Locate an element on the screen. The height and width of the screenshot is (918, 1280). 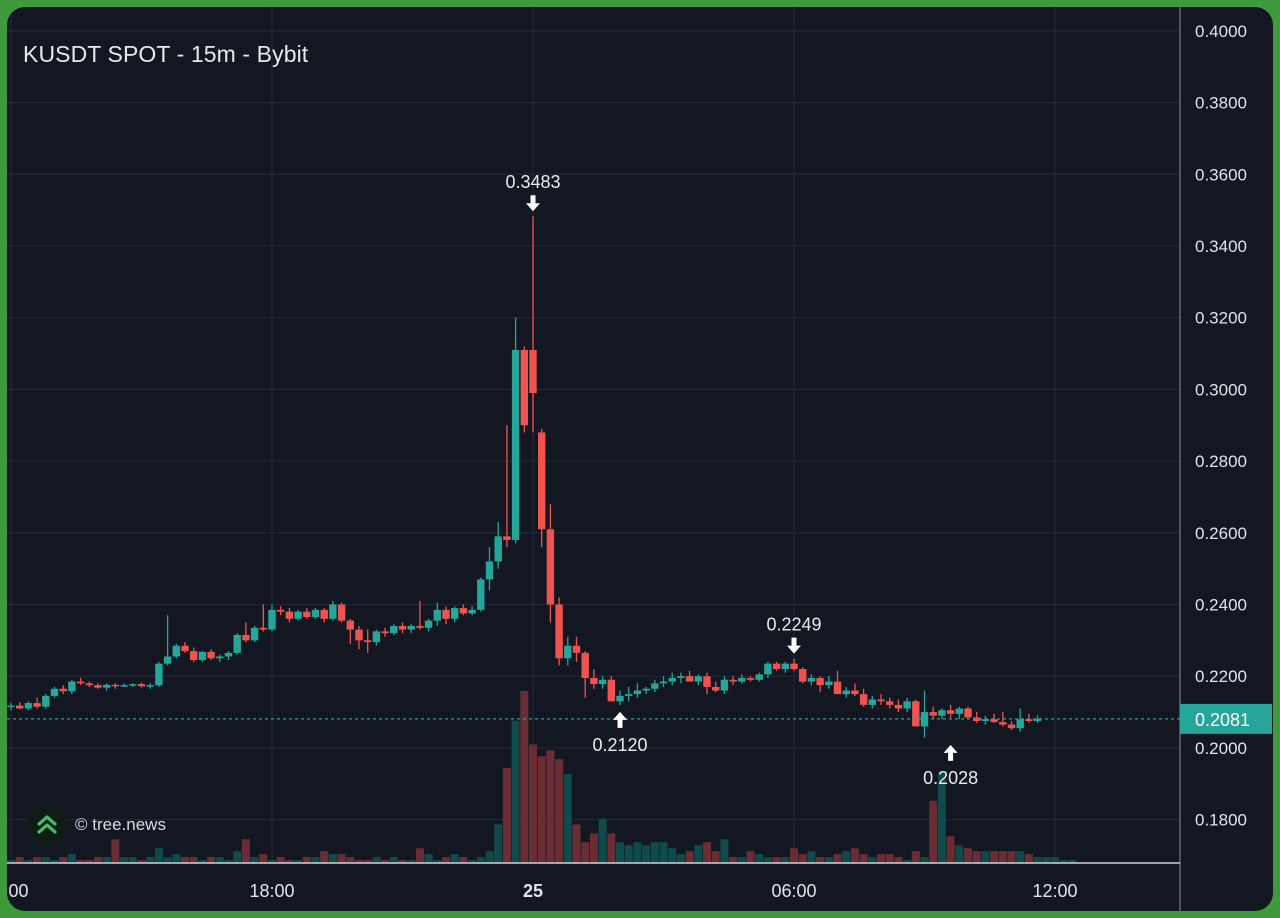
watermark: © tree.news is located at coordinates (96, 825).